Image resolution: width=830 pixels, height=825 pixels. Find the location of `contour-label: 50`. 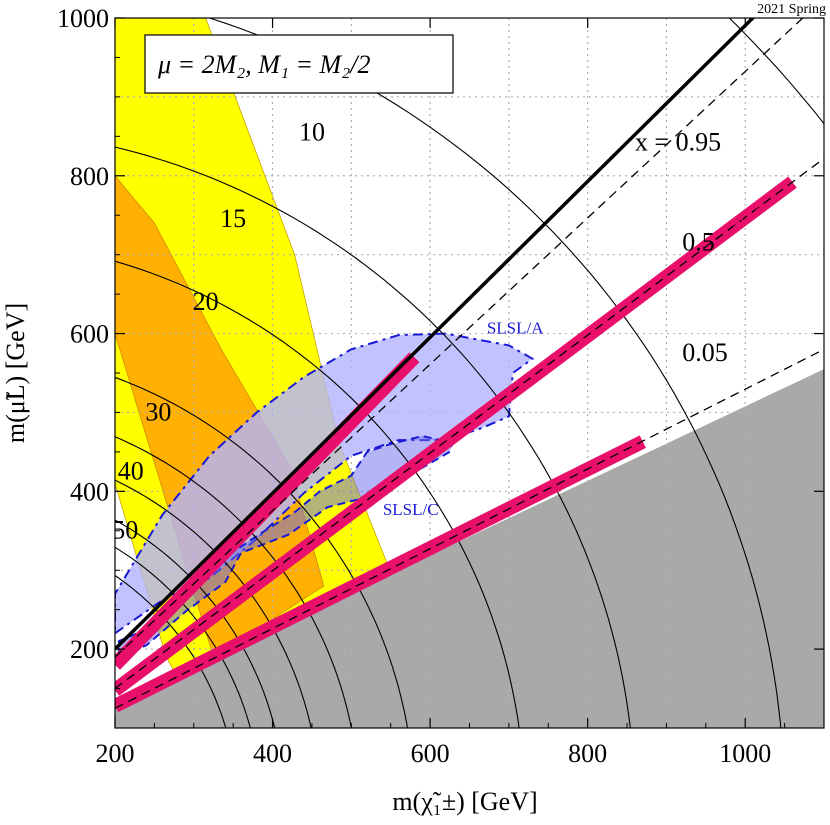

contour-label: 50 is located at coordinates (125, 530).